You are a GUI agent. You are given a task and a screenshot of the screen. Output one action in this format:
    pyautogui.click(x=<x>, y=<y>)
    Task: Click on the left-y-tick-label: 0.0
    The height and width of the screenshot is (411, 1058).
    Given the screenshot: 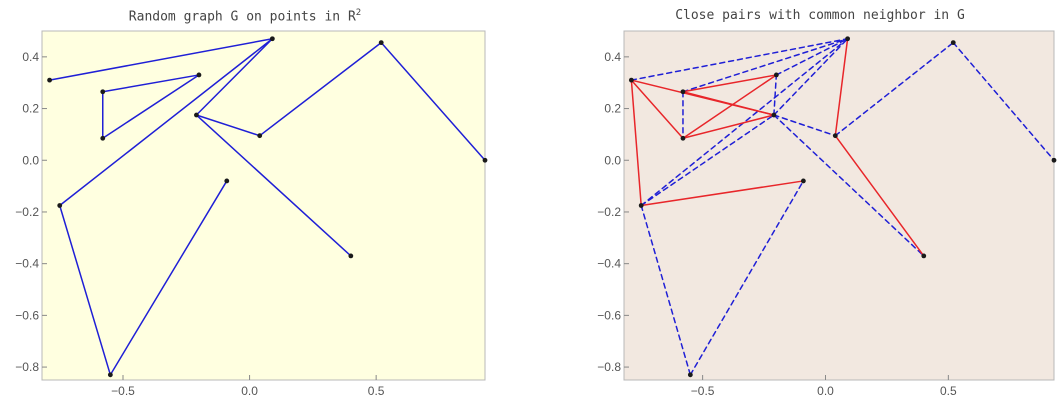 What is the action you would take?
    pyautogui.click(x=30, y=160)
    